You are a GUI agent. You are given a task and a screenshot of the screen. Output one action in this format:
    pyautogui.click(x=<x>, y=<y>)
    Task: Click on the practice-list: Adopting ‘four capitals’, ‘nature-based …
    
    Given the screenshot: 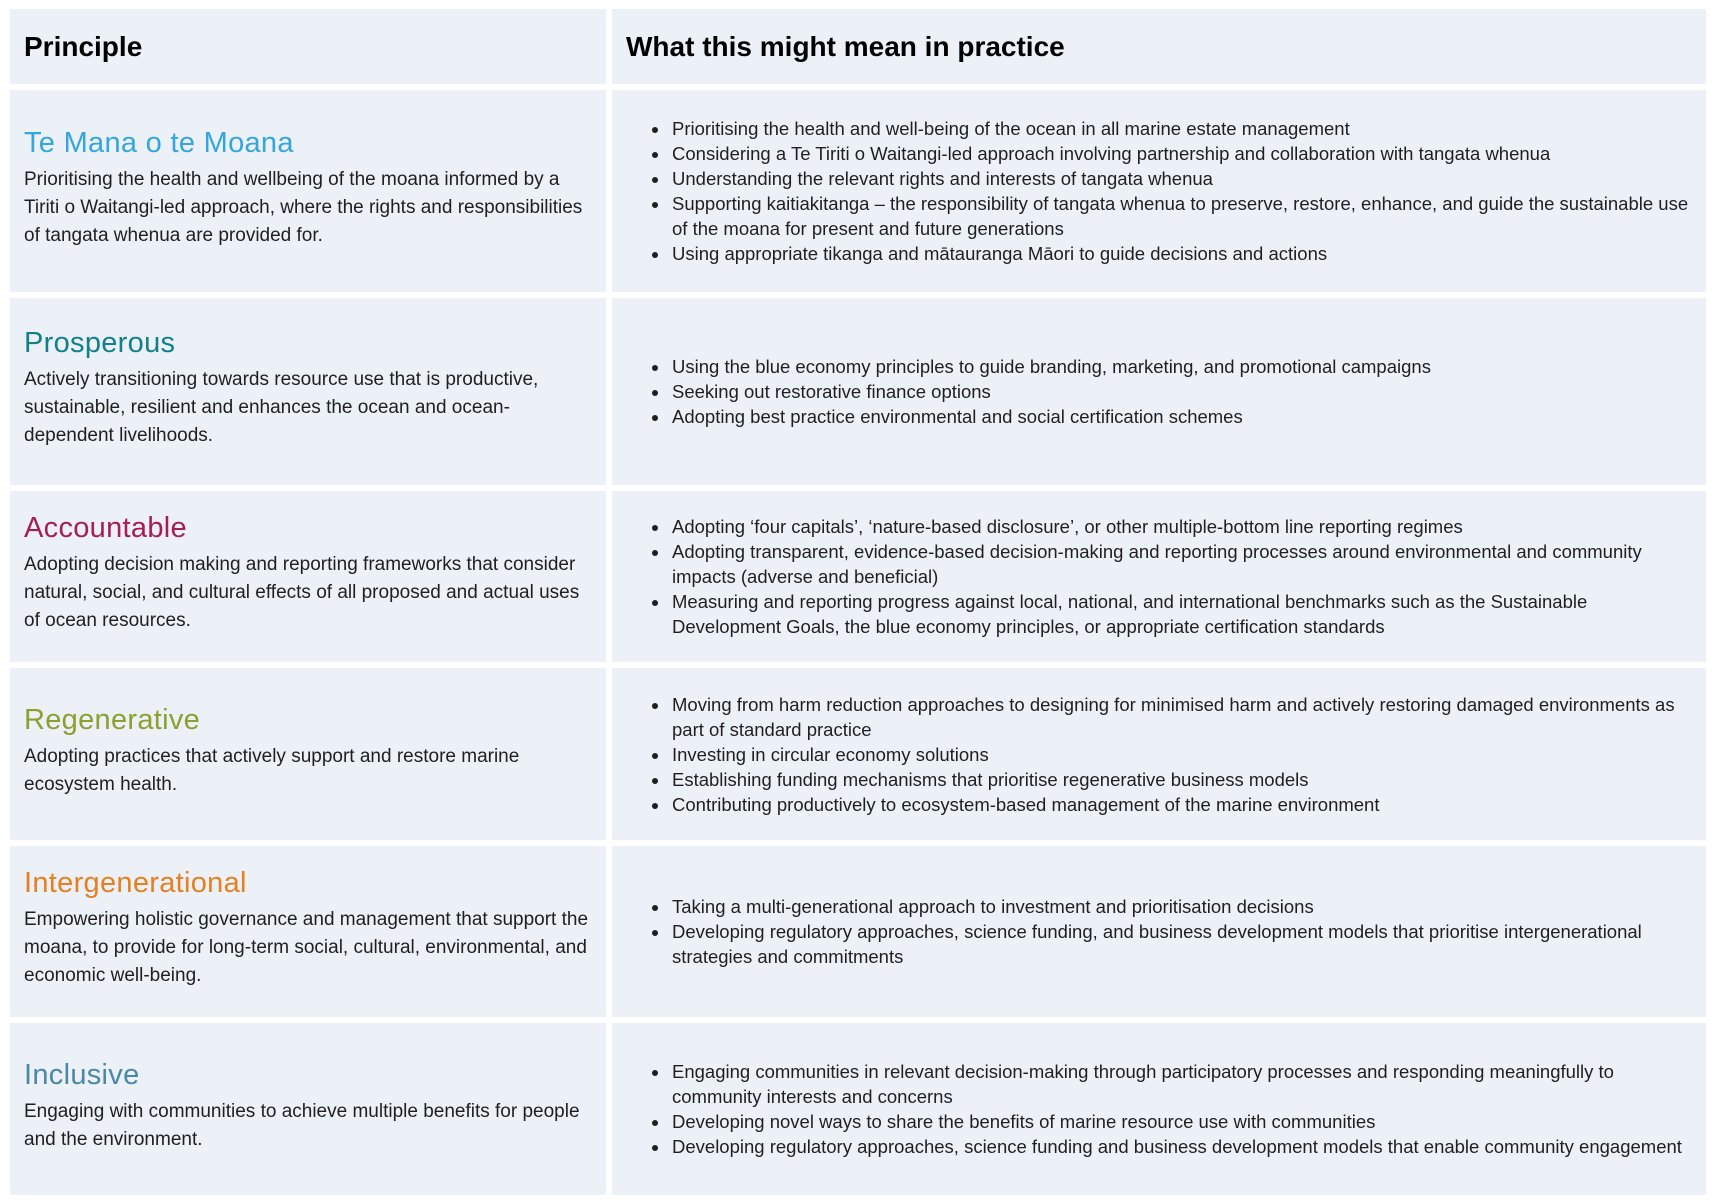 What is the action you would take?
    pyautogui.click(x=1162, y=576)
    